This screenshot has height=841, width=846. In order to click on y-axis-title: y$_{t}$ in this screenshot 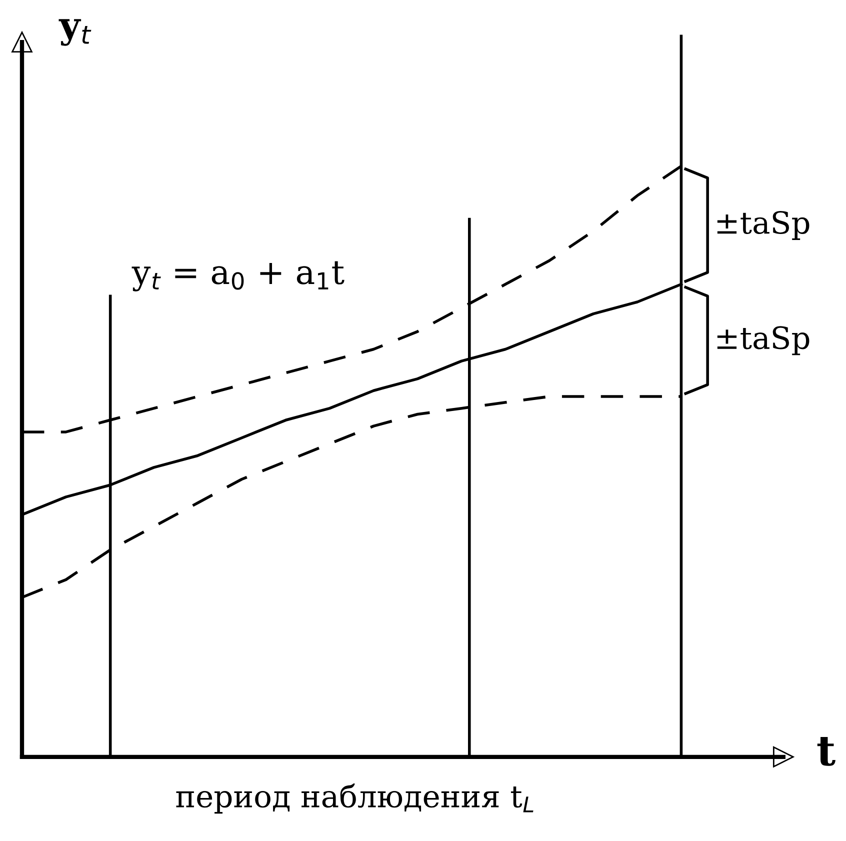, I will do `click(75, 32)`.